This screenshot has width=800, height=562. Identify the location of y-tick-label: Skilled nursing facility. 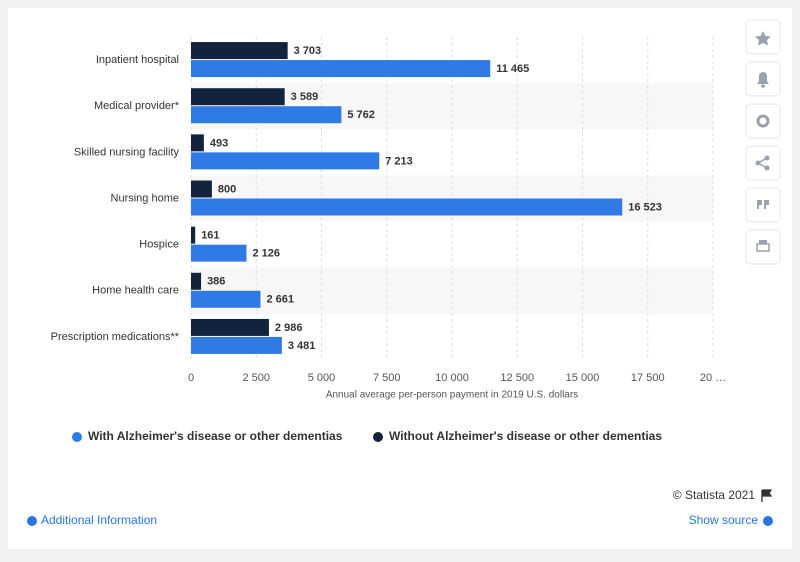
(127, 152).